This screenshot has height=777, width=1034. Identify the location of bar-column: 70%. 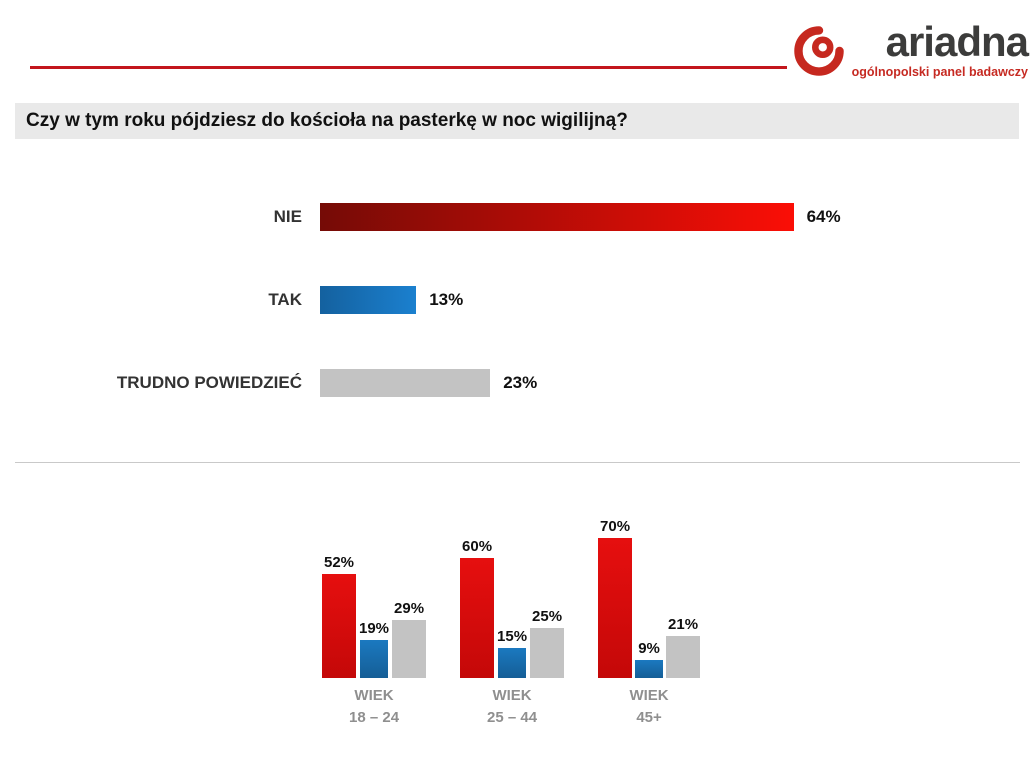
(615, 598).